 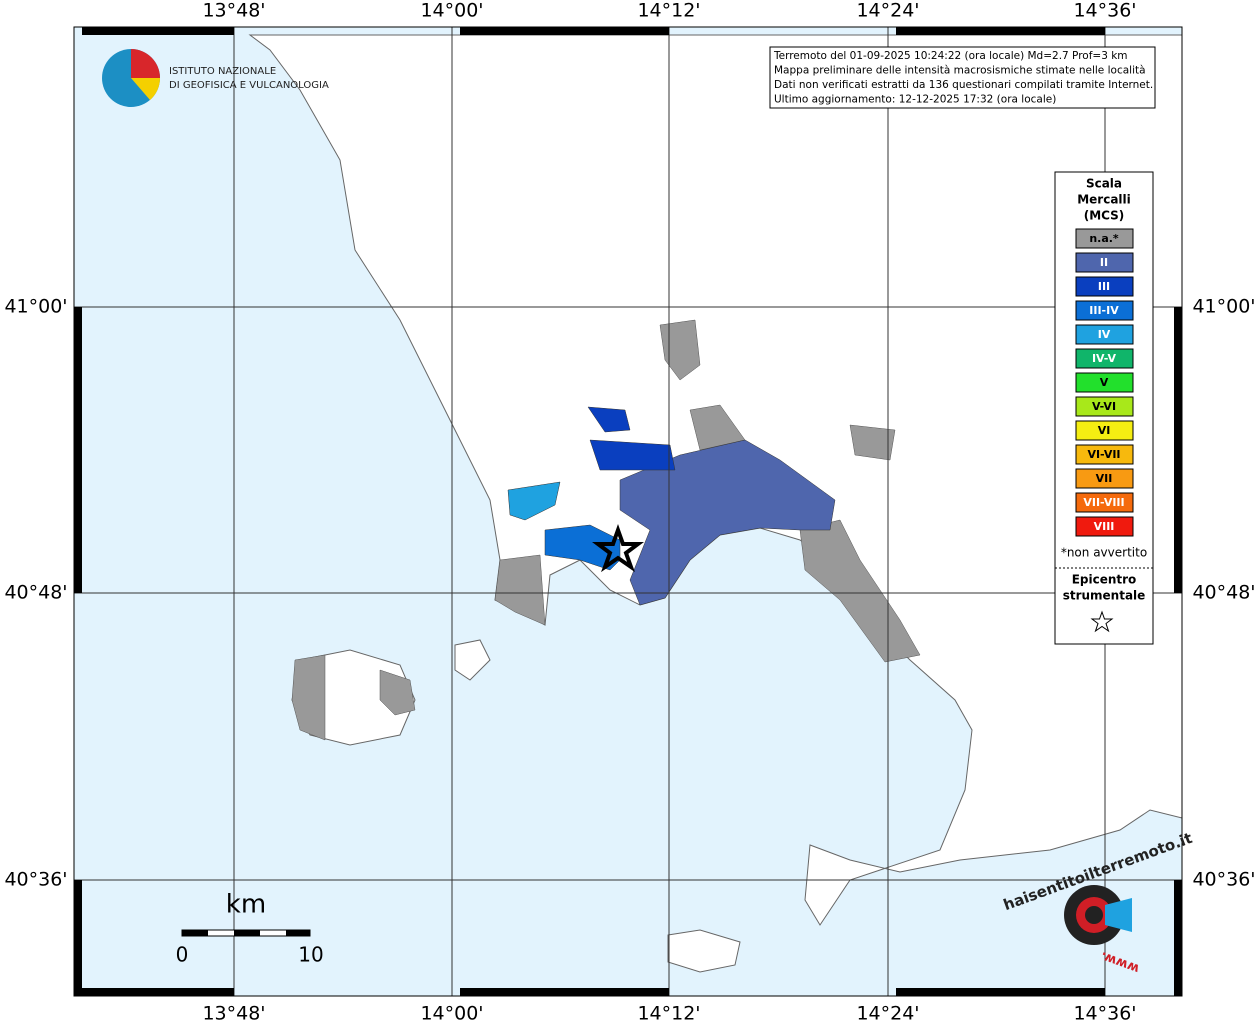 I want to click on legend-label: V-VI, so click(x=1104, y=406).